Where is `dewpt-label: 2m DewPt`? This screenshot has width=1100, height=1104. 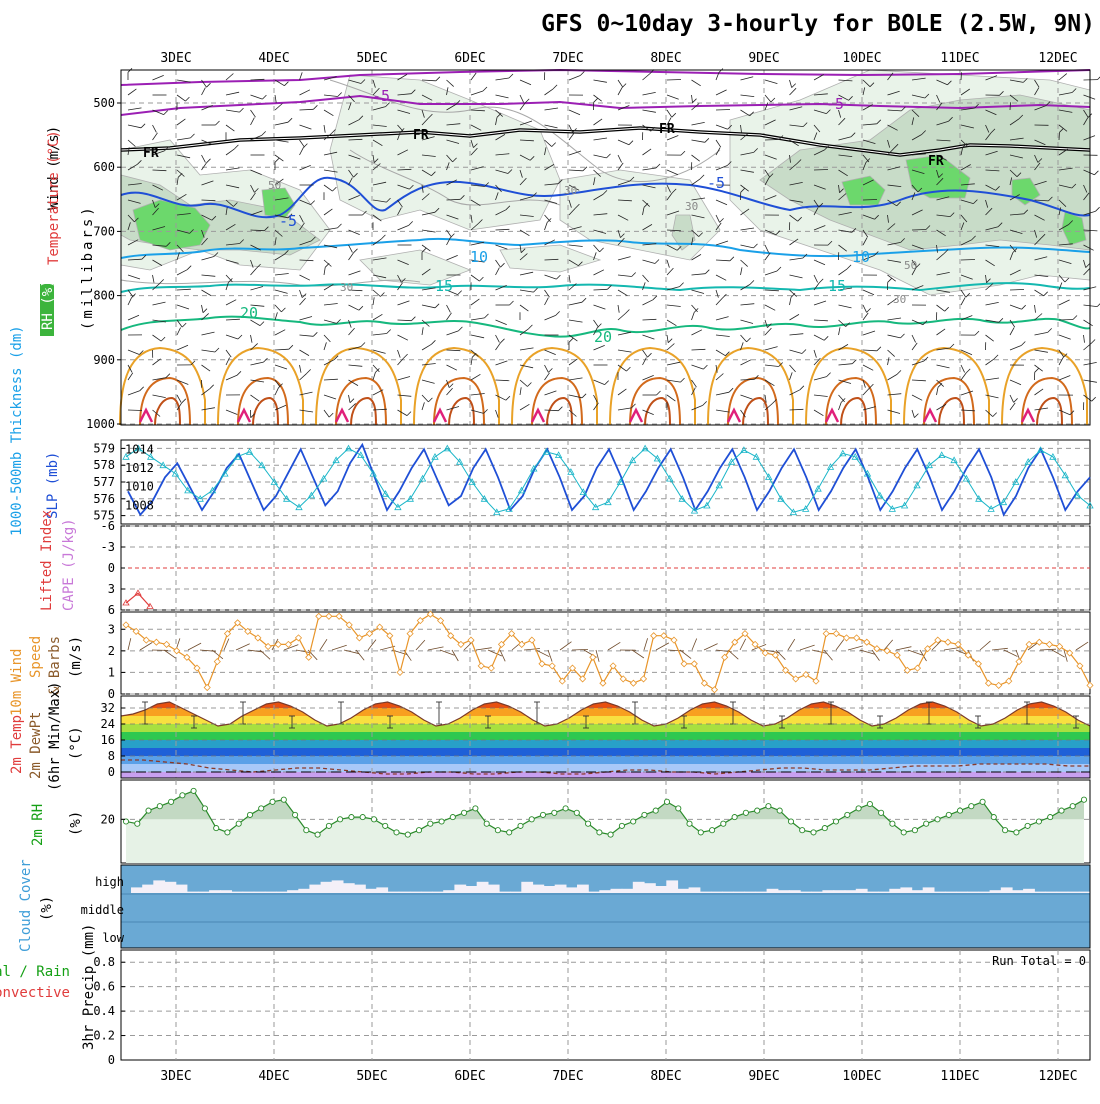 dewpt-label: 2m DewPt is located at coordinates (36, 745).